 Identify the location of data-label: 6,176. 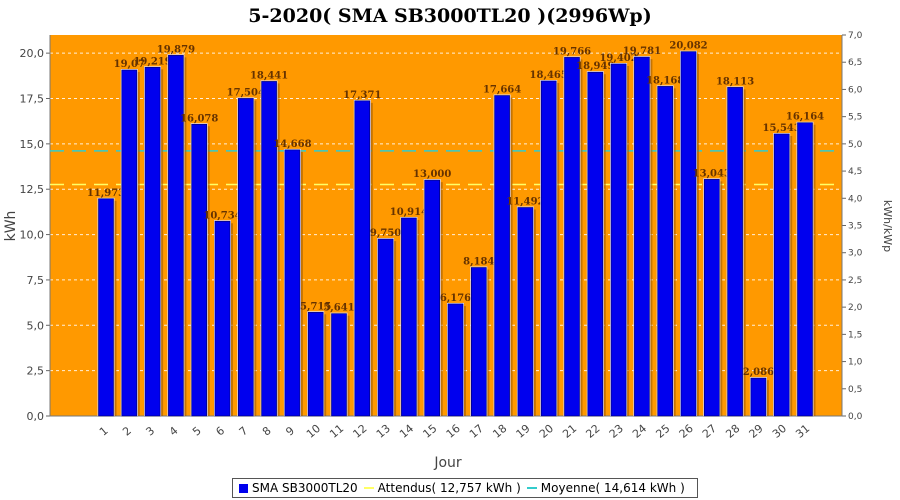
(455, 298).